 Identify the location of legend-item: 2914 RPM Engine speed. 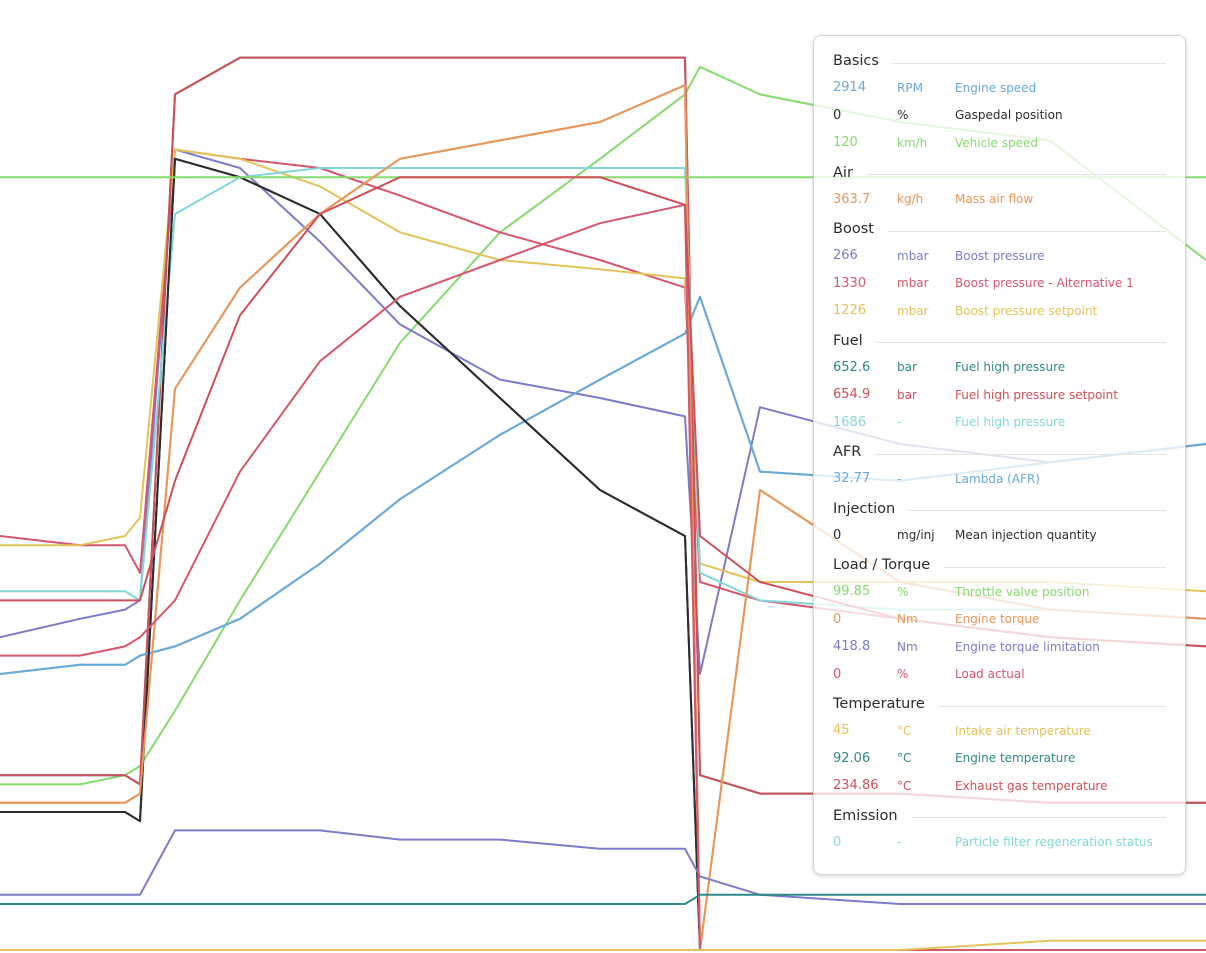
(999, 88).